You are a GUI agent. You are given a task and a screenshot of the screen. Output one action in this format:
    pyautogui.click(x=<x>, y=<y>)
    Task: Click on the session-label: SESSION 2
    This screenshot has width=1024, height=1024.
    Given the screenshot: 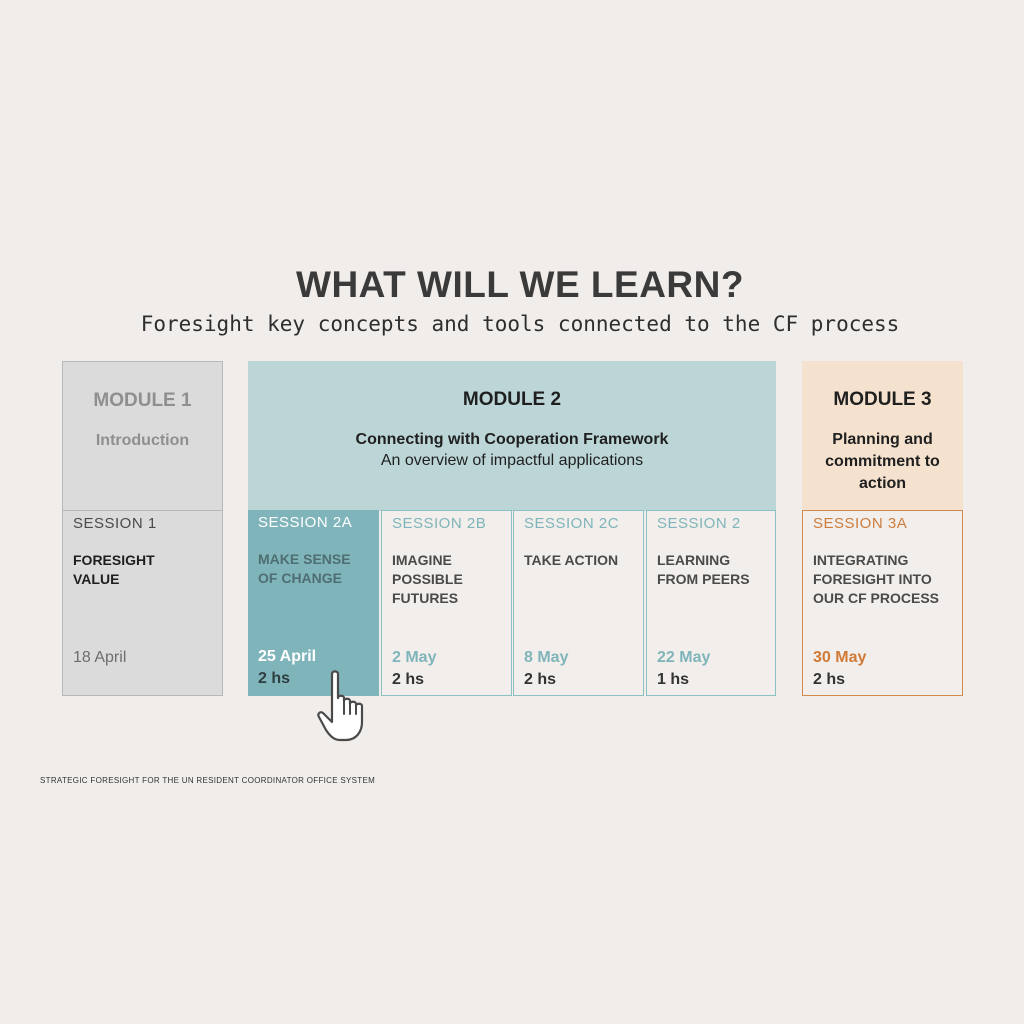 What is the action you would take?
    pyautogui.click(x=699, y=523)
    